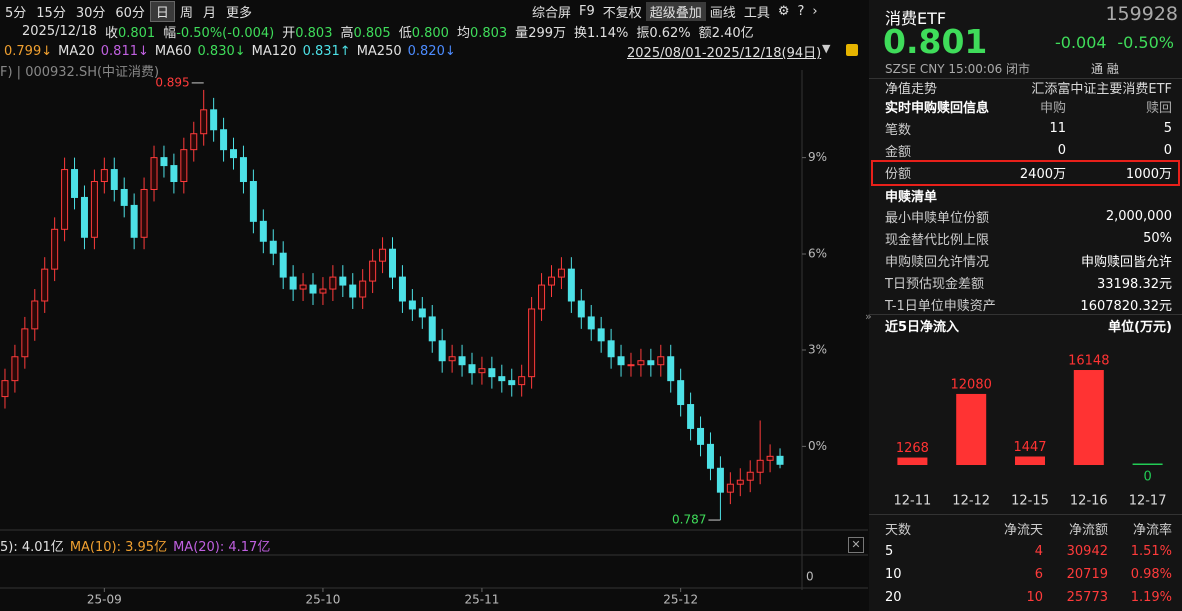 The width and height of the screenshot is (1182, 611). Describe the element at coordinates (1052, 108) in the screenshot. I see `column-header: 申购` at that location.